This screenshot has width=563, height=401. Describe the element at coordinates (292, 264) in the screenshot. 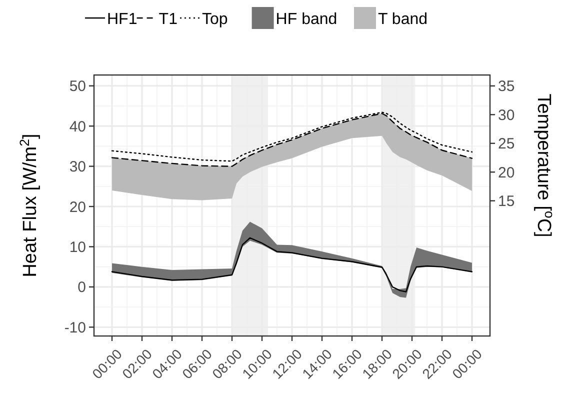

I see `line-series` at that location.